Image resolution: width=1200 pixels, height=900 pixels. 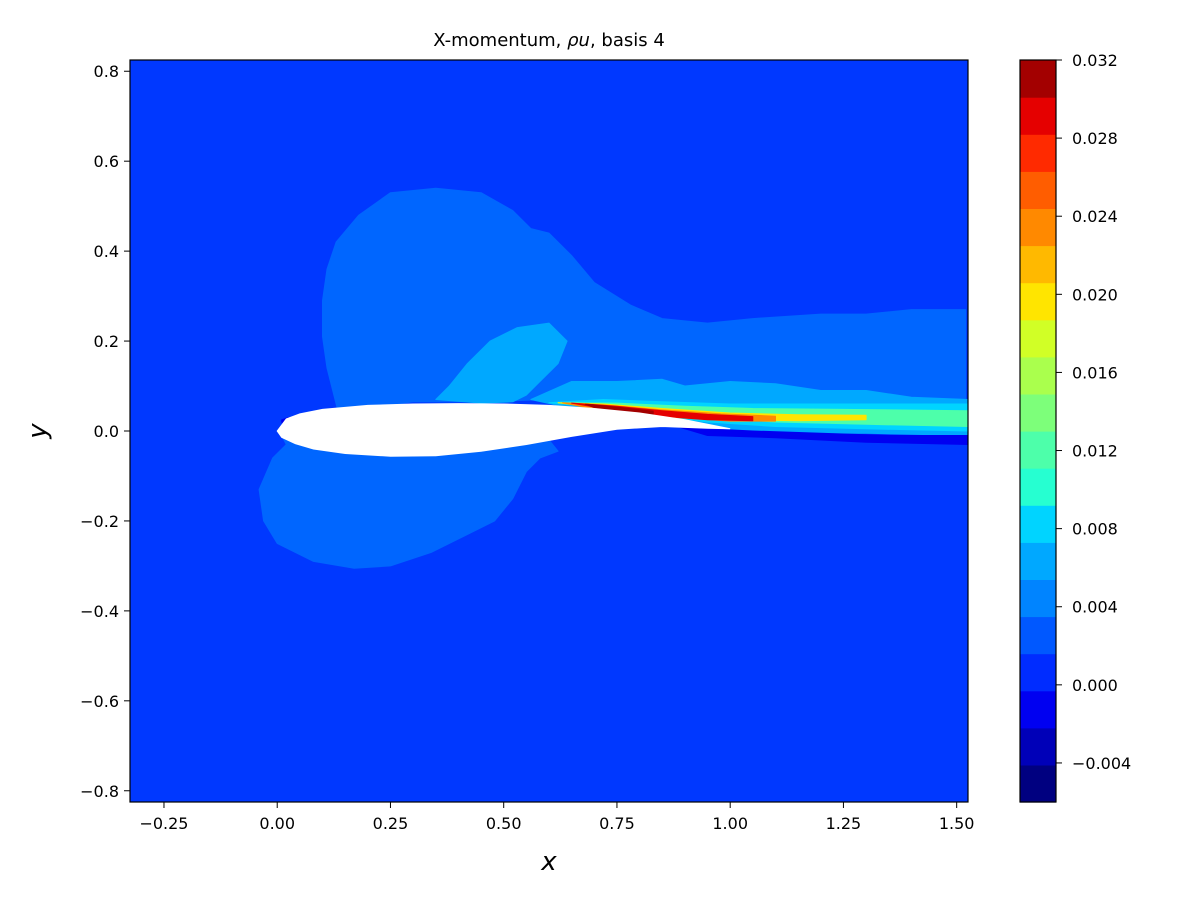 What do you see at coordinates (163, 823) in the screenshot?
I see `x-tick-label: −0.25` at bounding box center [163, 823].